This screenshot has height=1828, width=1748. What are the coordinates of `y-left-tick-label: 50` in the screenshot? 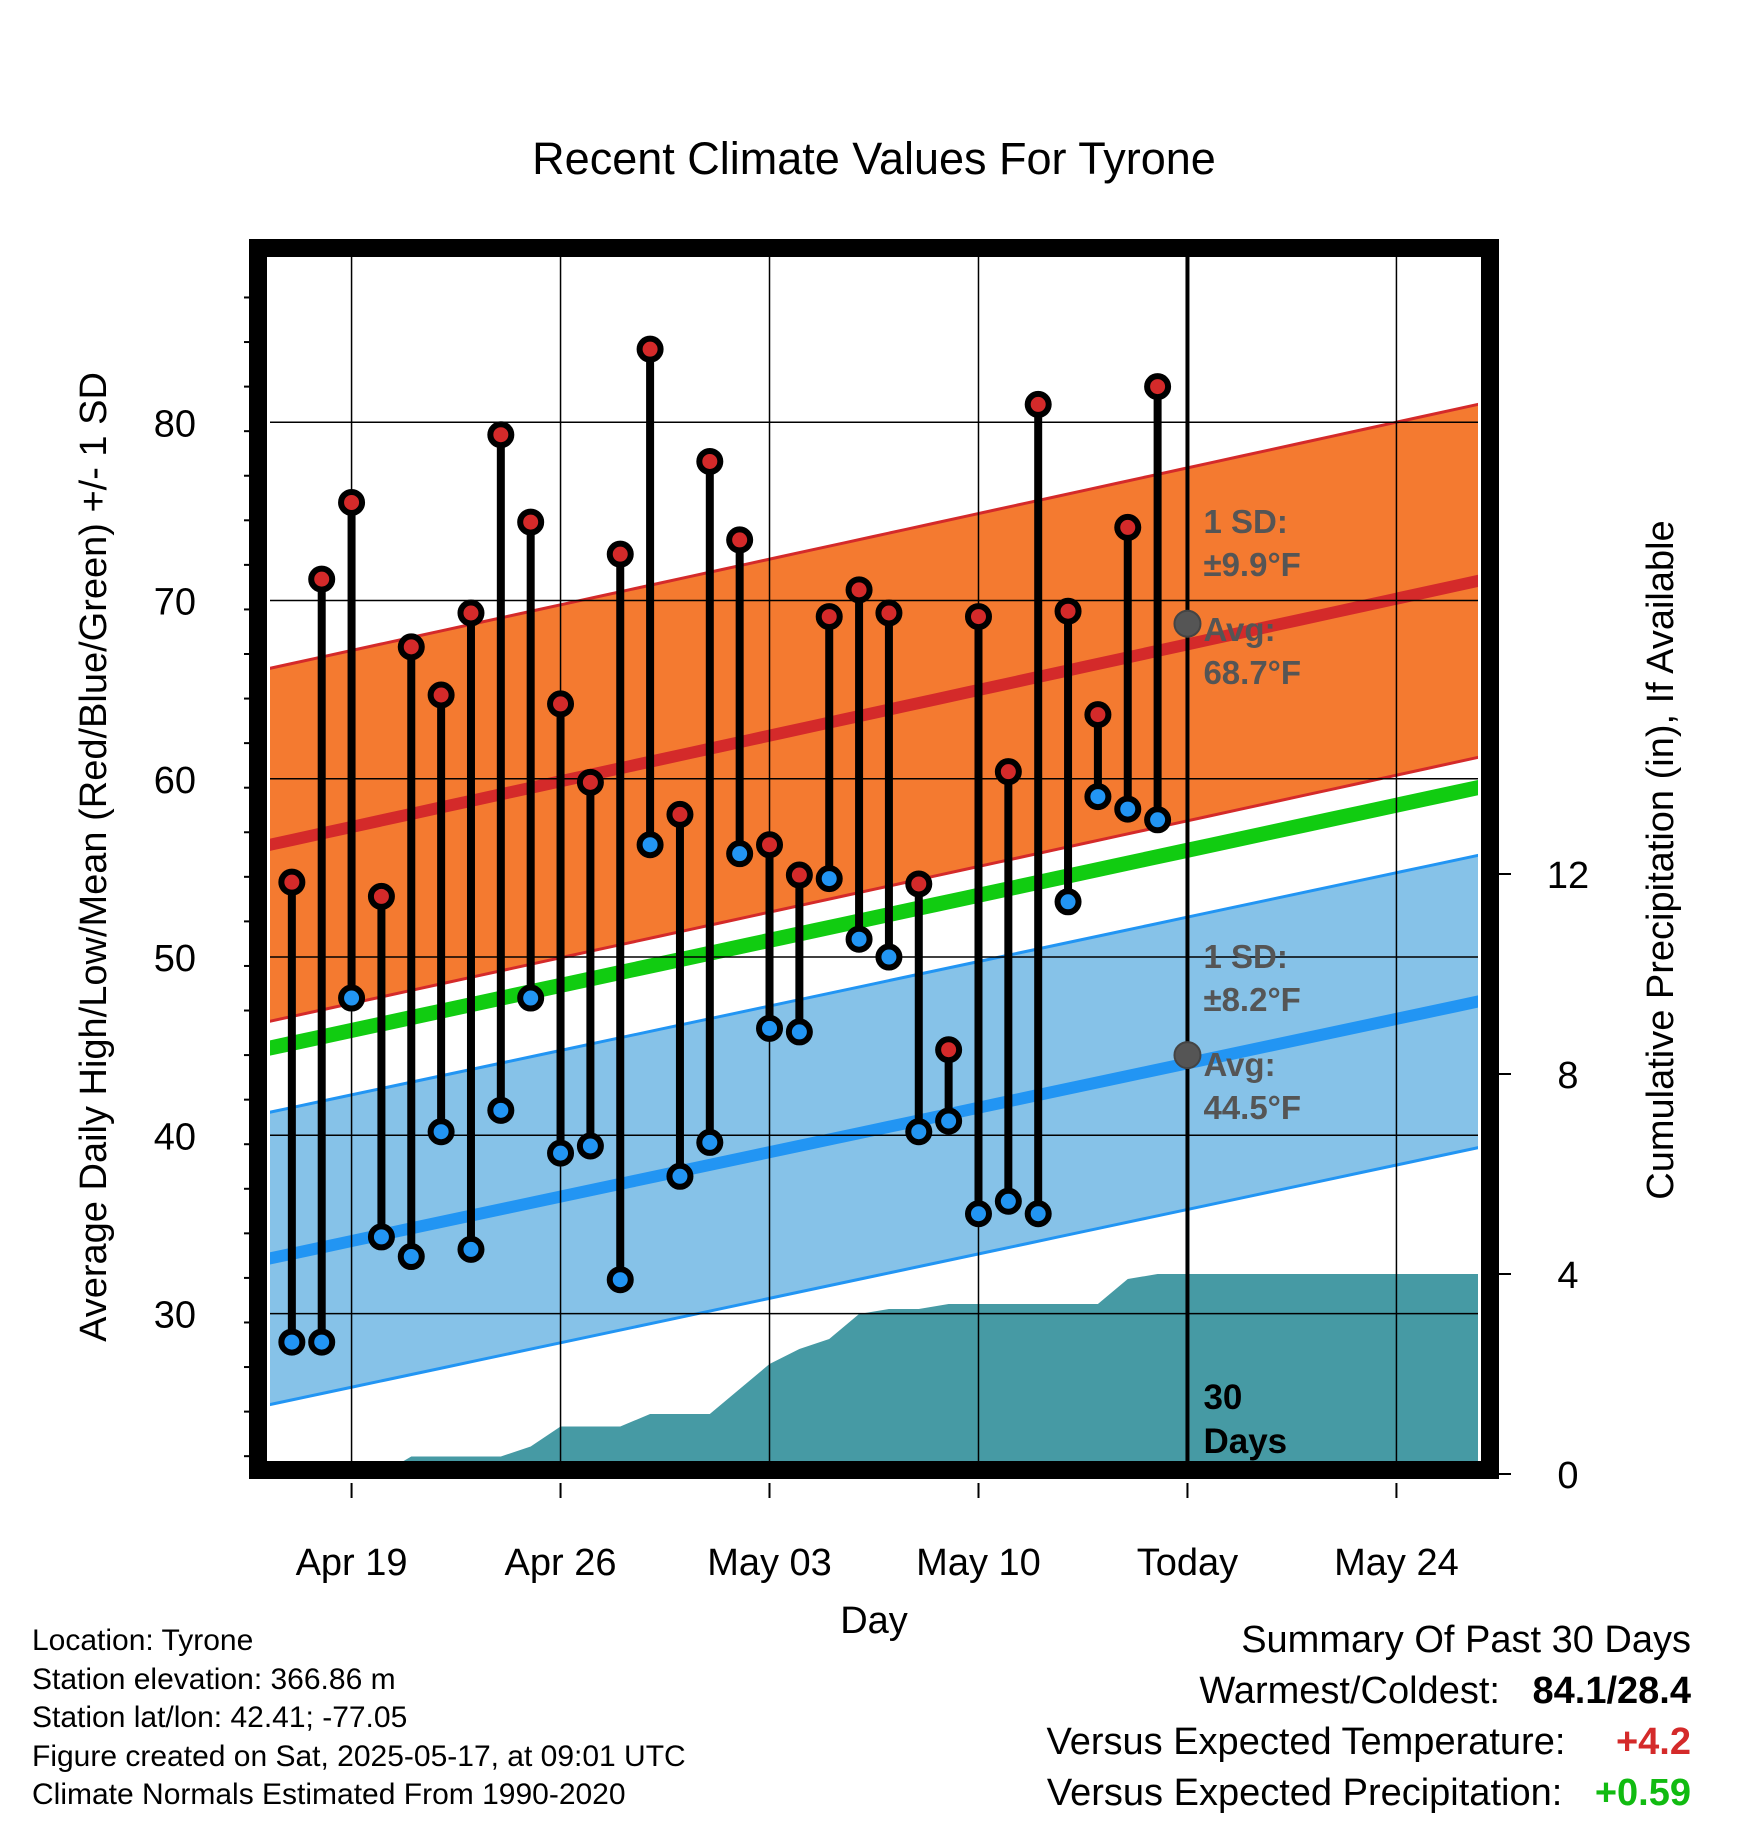 It's located at (175, 959).